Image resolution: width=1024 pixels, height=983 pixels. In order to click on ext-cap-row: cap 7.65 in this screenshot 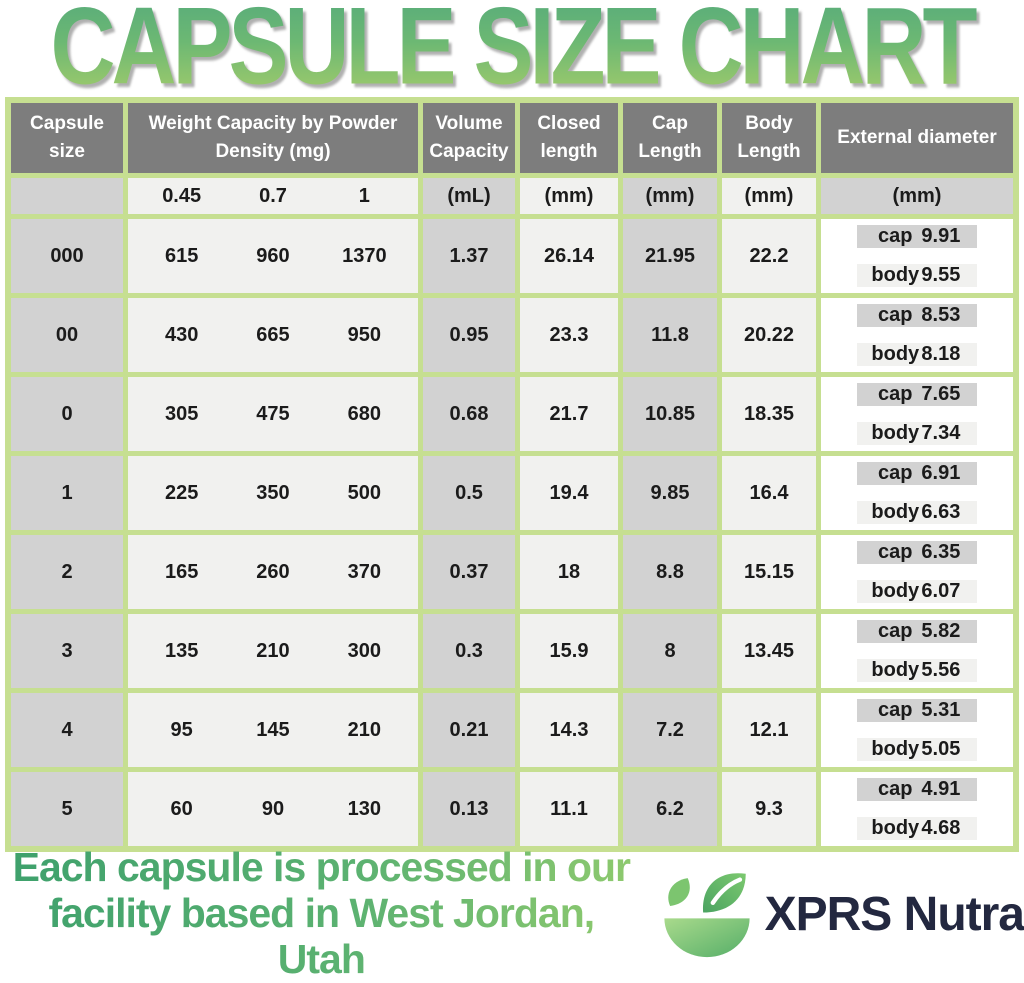, I will do `click(917, 395)`.